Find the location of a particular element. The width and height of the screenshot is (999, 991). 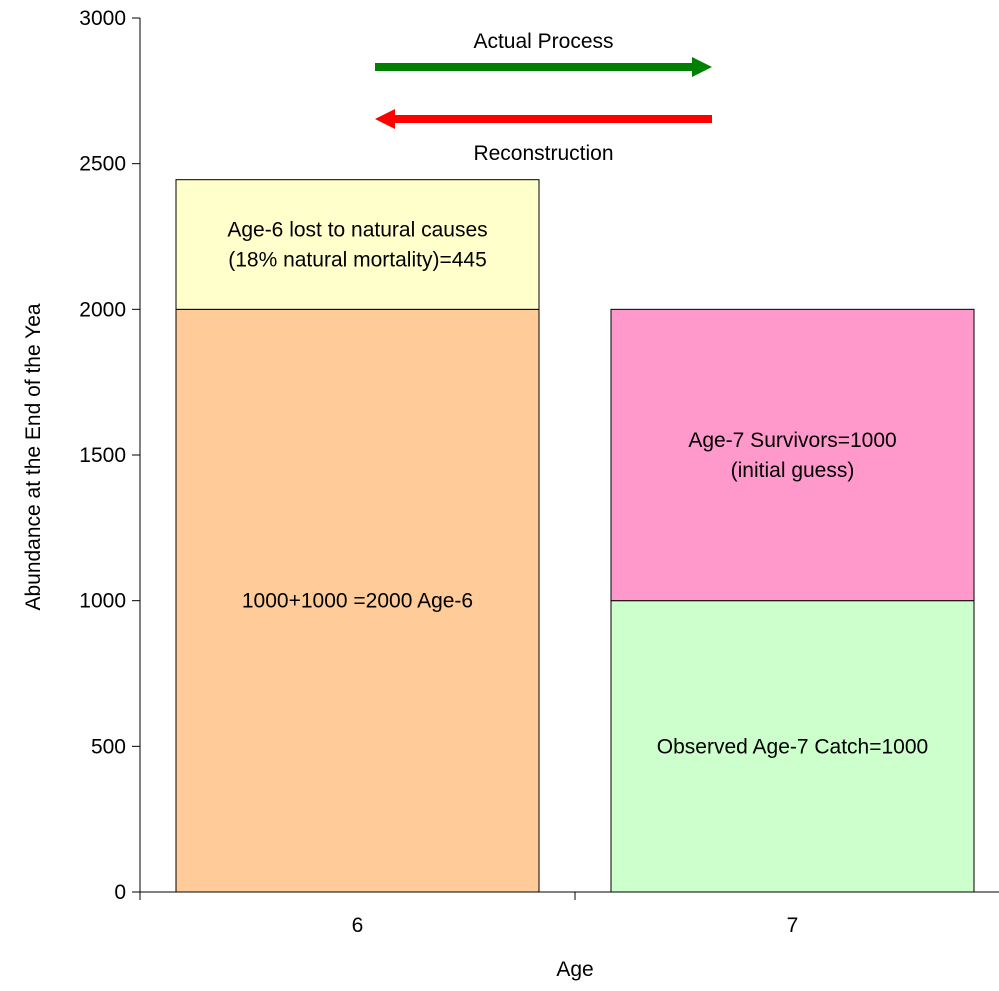

bar-segment-label: 1000+1000 =2000 Age-6 is located at coordinates (357, 601).